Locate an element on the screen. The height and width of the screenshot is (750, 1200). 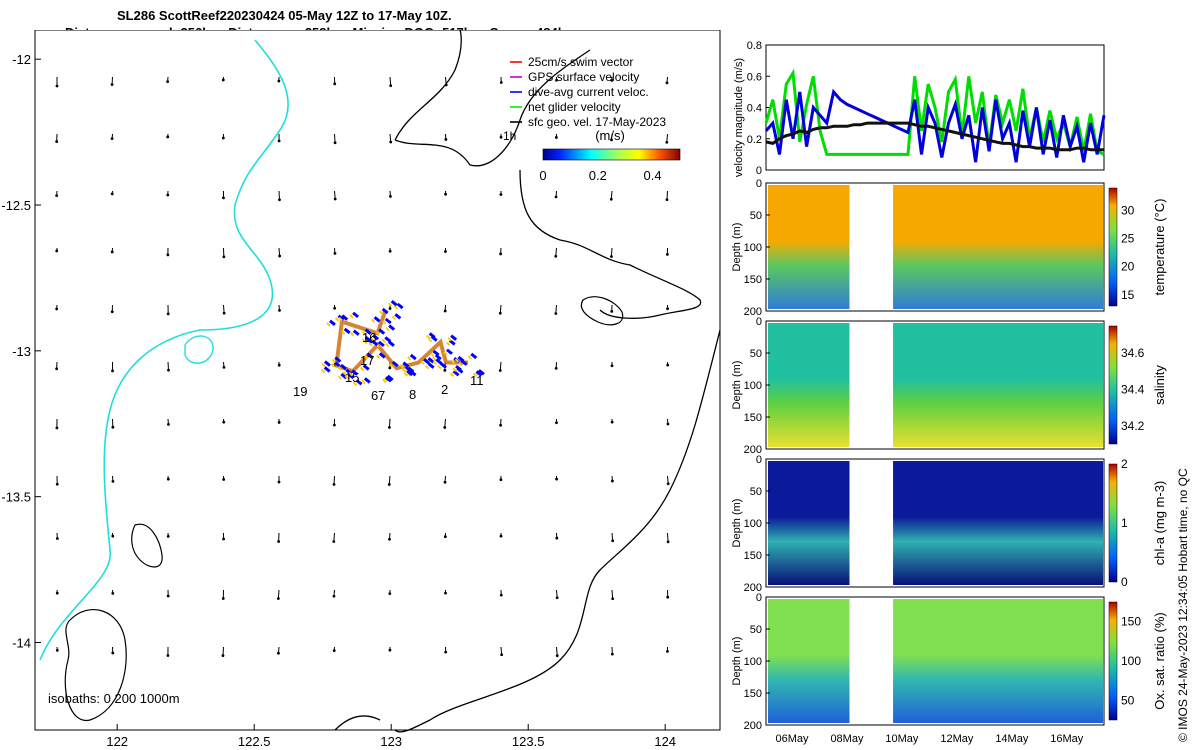
section-data-chla is located at coordinates (809, 523).